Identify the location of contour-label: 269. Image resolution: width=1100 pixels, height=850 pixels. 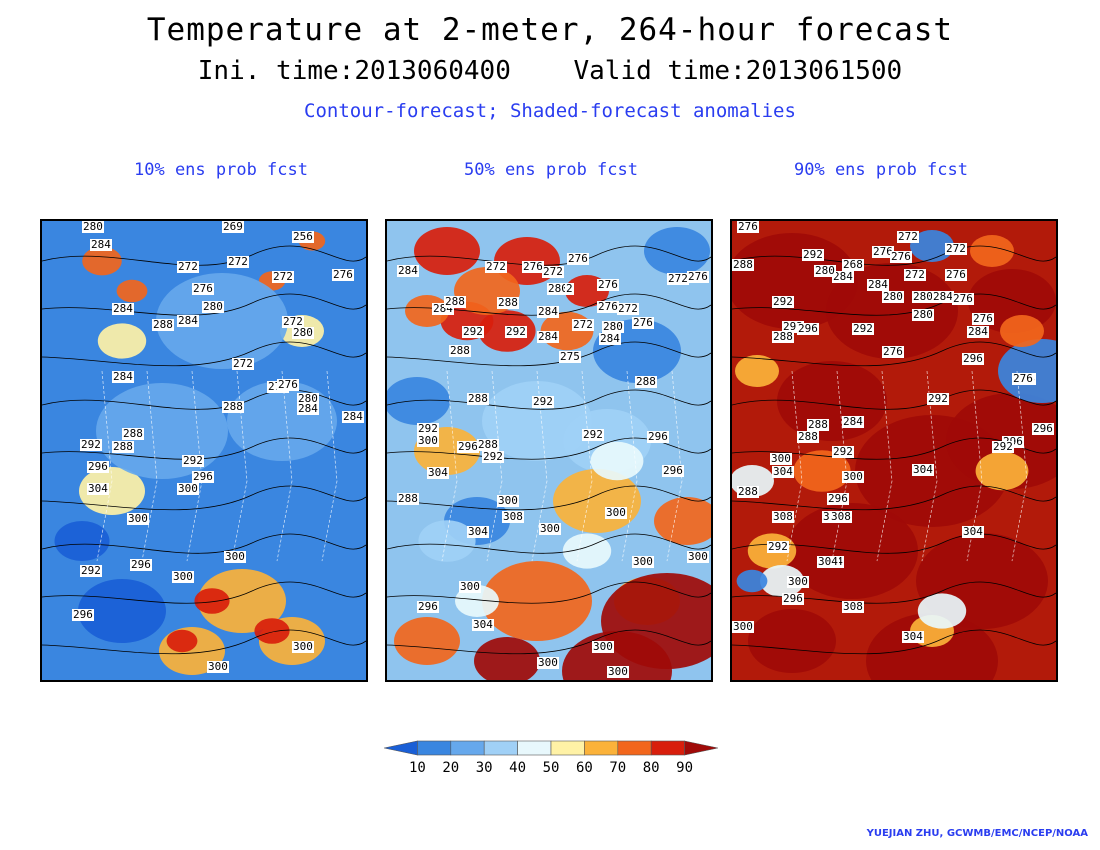
(233, 226).